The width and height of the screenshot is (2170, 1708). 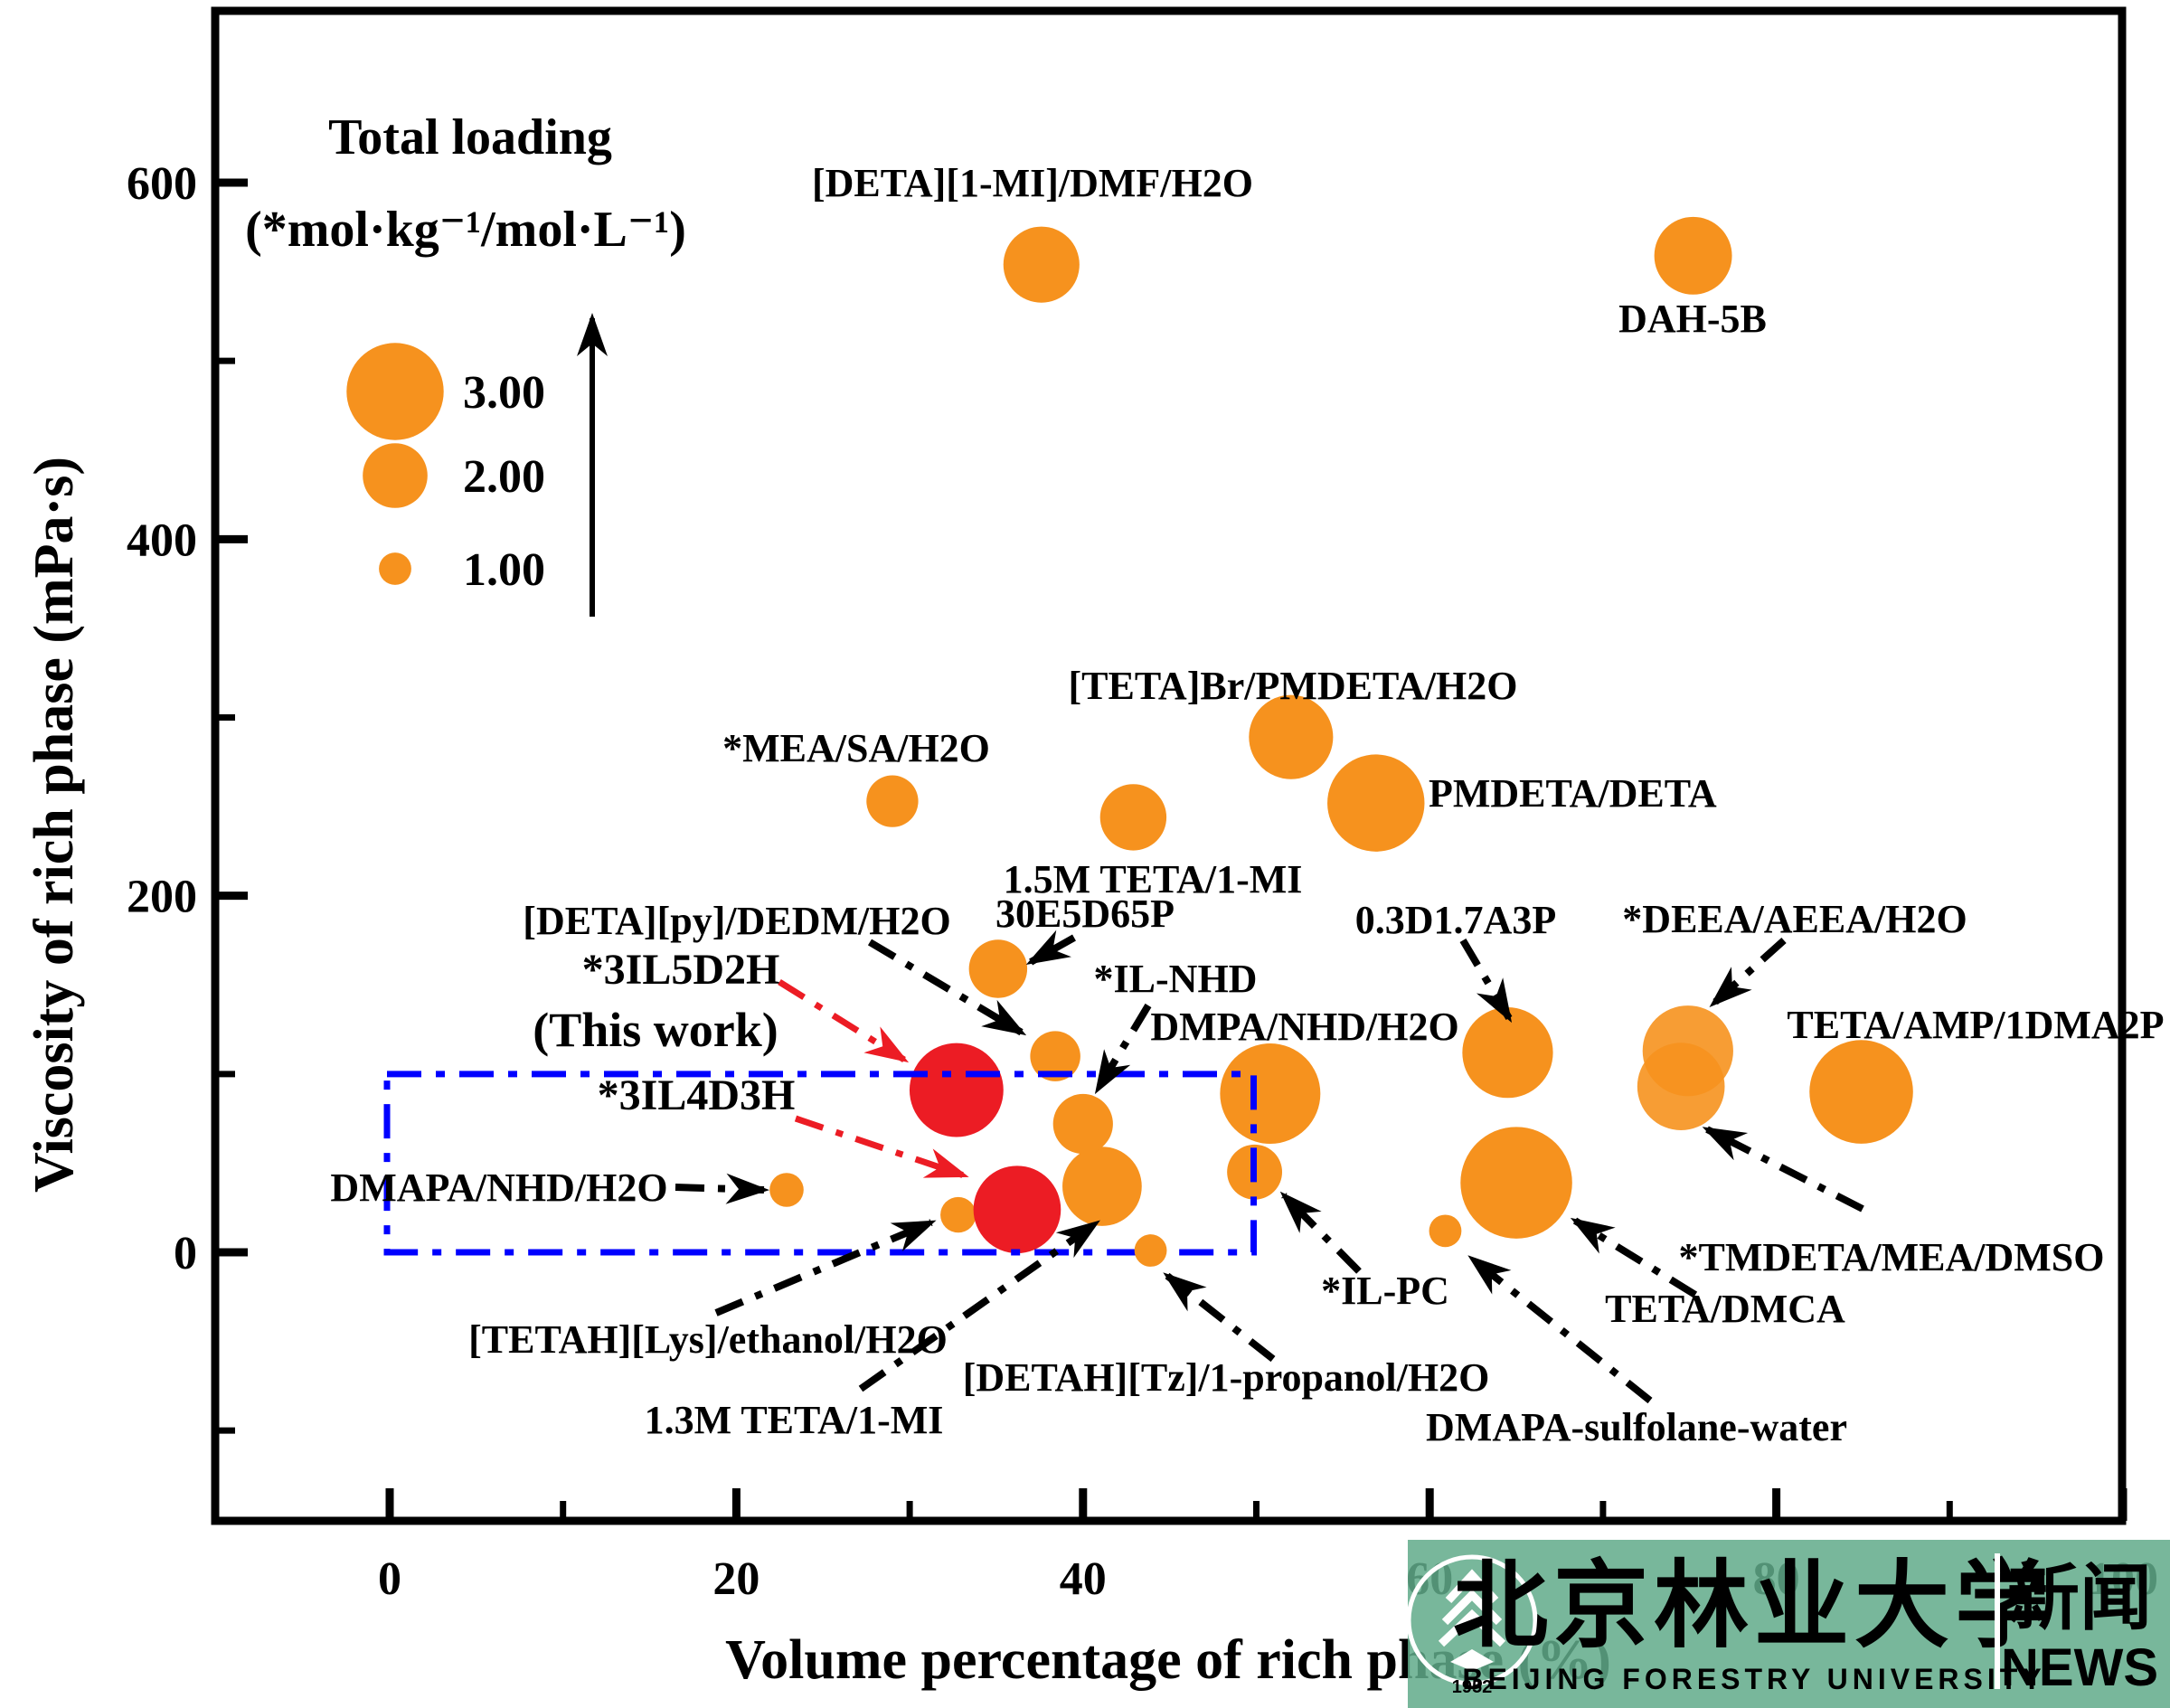 What do you see at coordinates (1456, 920) in the screenshot?
I see `bubble-label-0.3D1.7A3P: 0.3D1.7A3P` at bounding box center [1456, 920].